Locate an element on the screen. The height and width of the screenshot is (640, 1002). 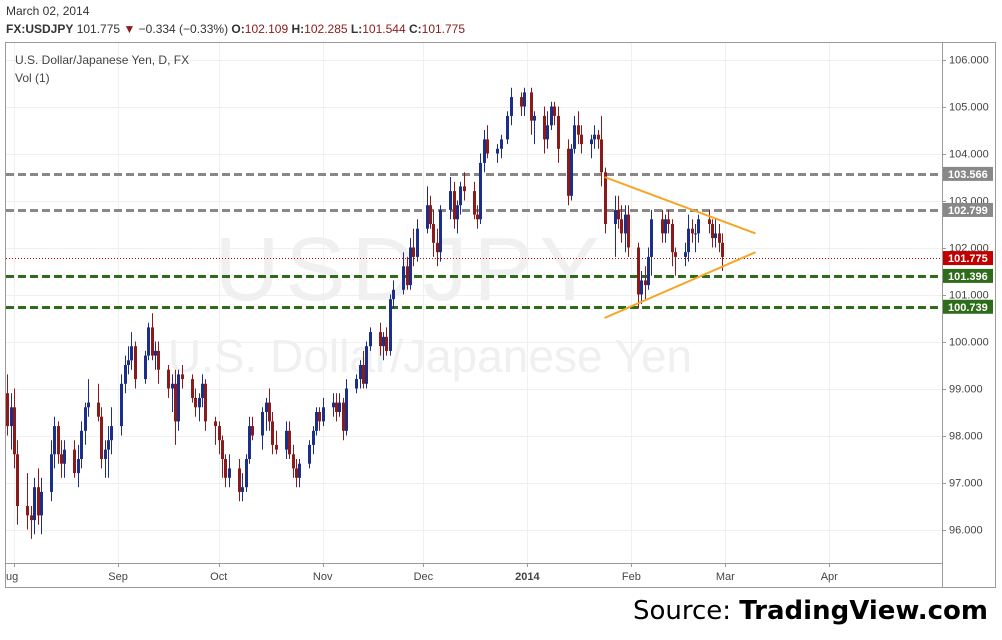
x-tick-label: Dec is located at coordinates (424, 577).